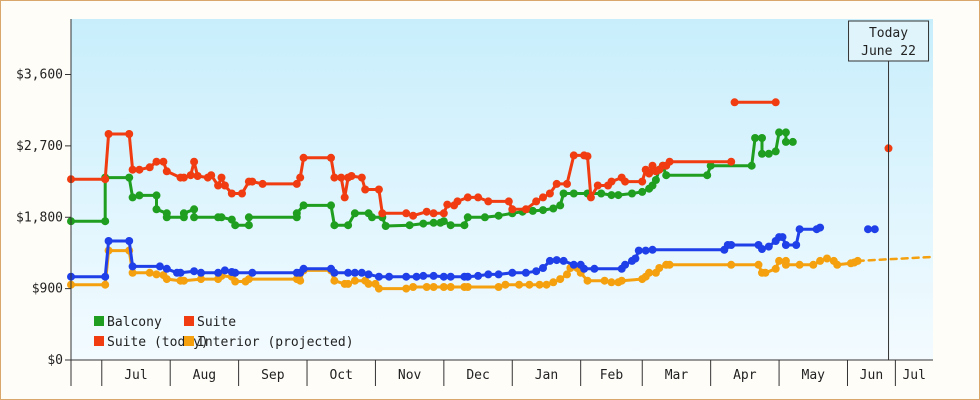 Image resolution: width=980 pixels, height=400 pixels. What do you see at coordinates (275, 342) in the screenshot?
I see `legend-label: Interior (projected)` at bounding box center [275, 342].